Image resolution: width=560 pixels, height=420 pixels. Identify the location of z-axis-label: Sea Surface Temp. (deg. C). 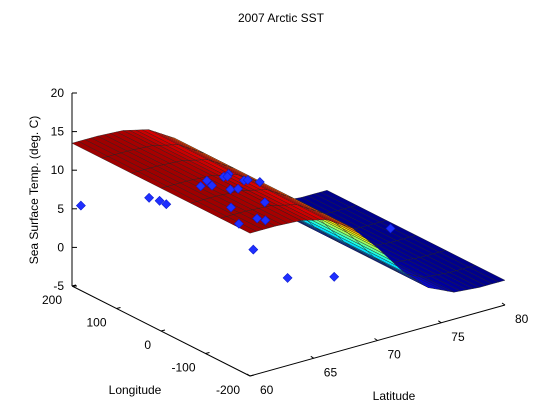
(34, 190).